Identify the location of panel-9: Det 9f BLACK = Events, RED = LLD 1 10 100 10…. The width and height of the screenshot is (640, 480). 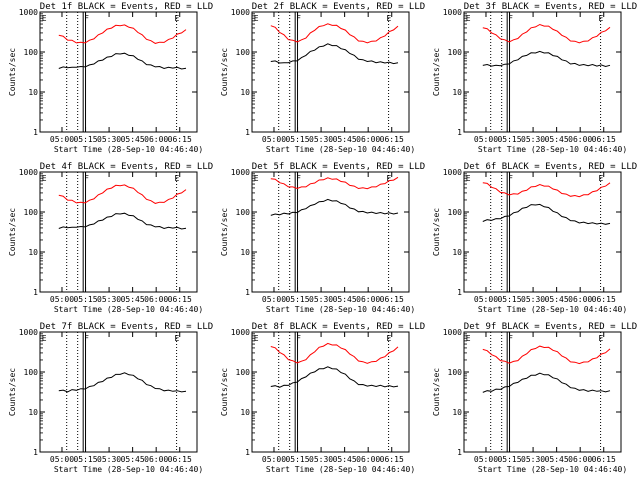
(534, 398).